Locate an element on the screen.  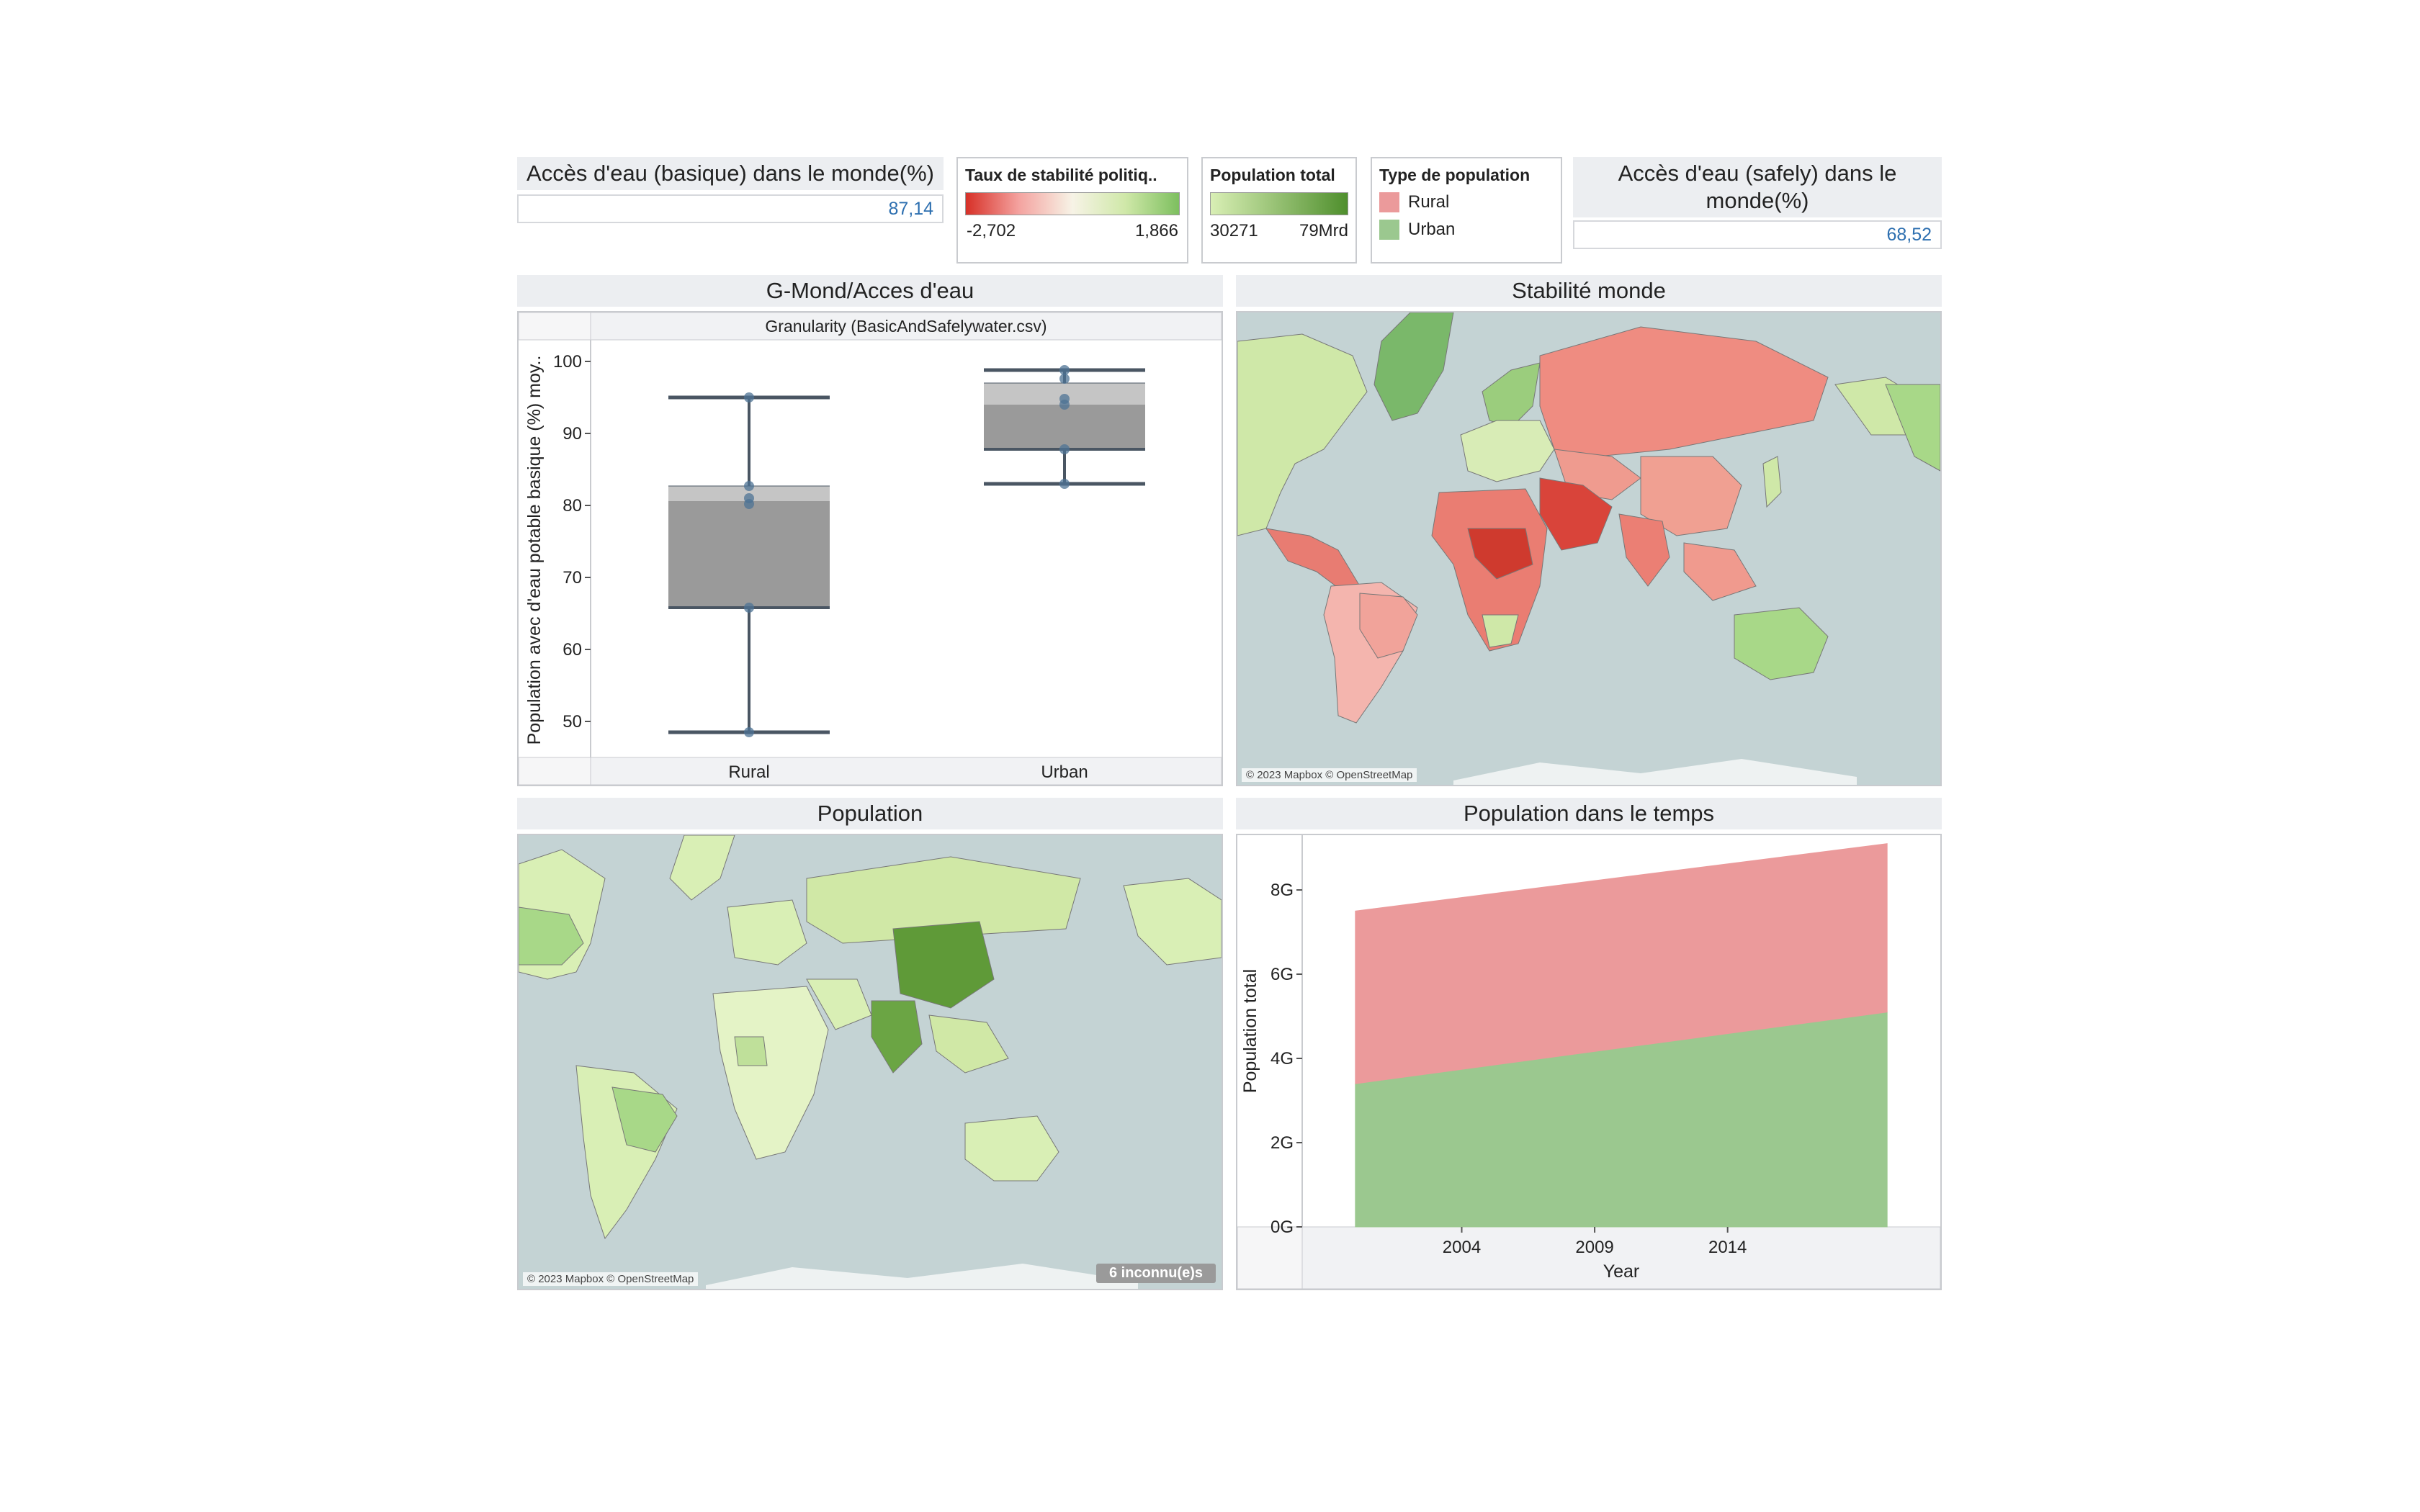
area-y-tick-label: 0G is located at coordinates (1282, 1227).